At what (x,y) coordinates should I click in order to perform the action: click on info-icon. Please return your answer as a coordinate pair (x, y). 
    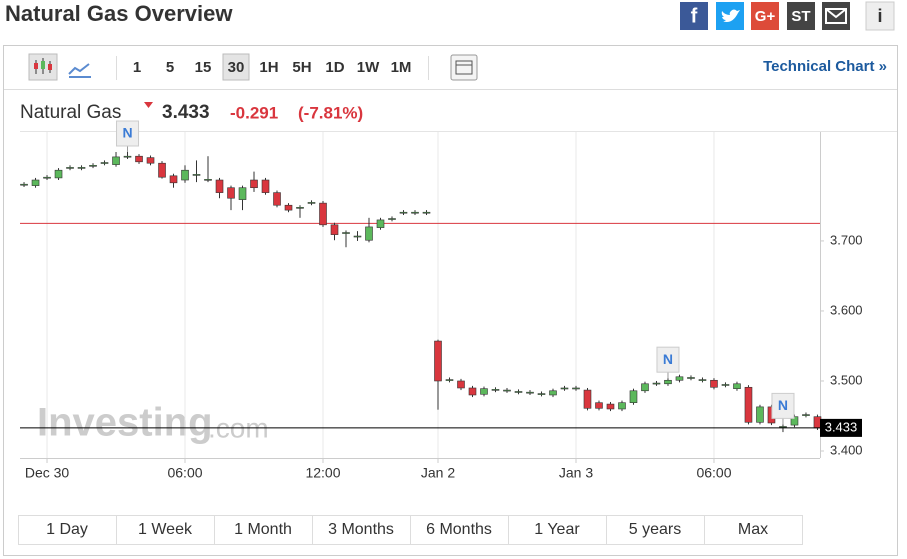
    Looking at the image, I should click on (880, 16).